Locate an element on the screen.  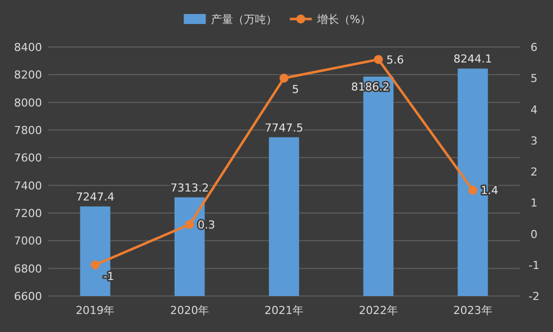
x-tick-label: 2021年 is located at coordinates (284, 310).